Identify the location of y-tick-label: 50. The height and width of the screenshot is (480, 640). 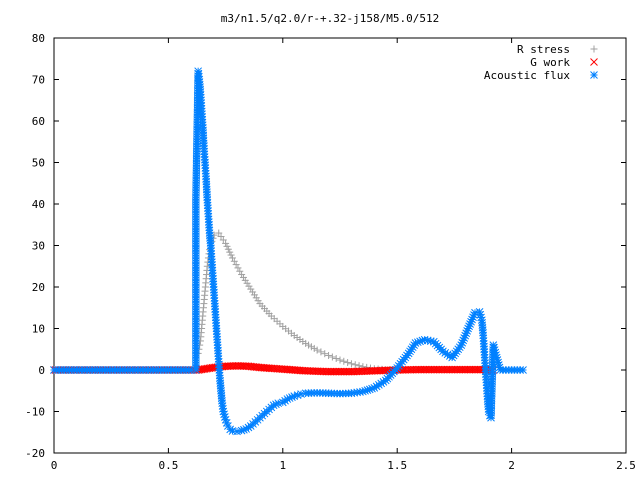
(38, 163).